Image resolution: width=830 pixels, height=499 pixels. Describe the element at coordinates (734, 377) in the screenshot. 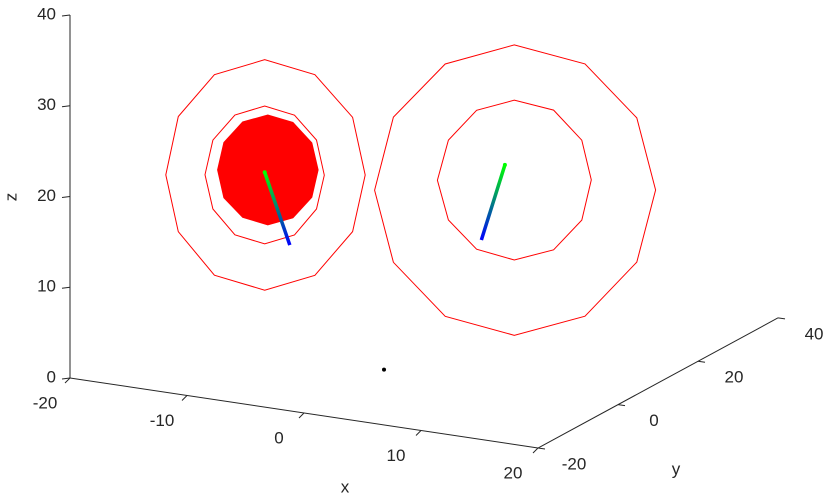

I see `y-tick-label: 20` at that location.